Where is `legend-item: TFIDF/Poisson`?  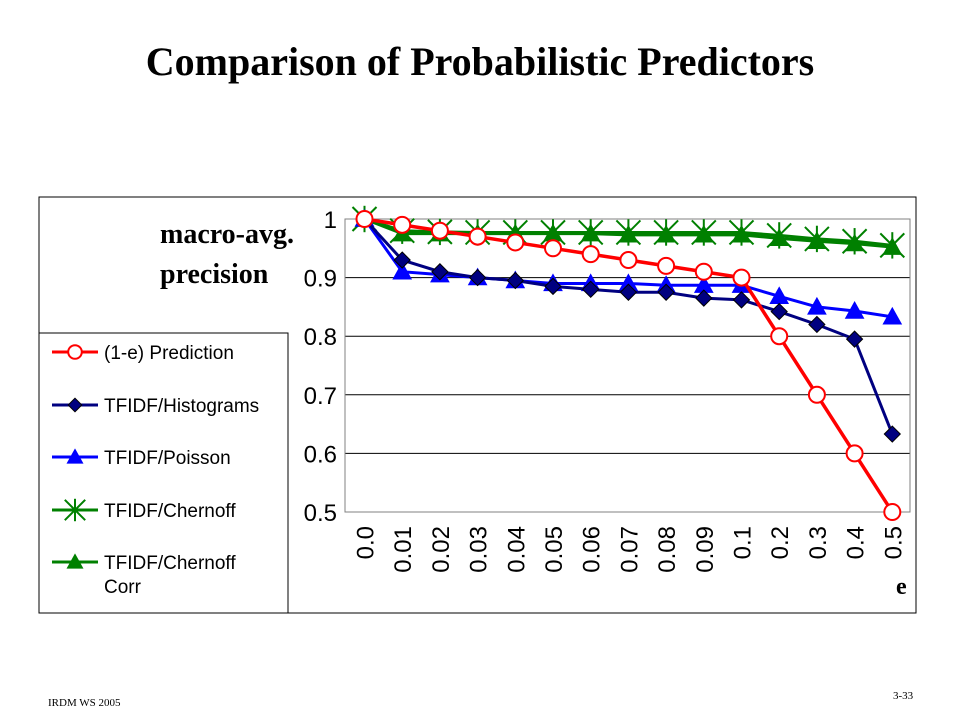 legend-item: TFIDF/Poisson is located at coordinates (141, 458).